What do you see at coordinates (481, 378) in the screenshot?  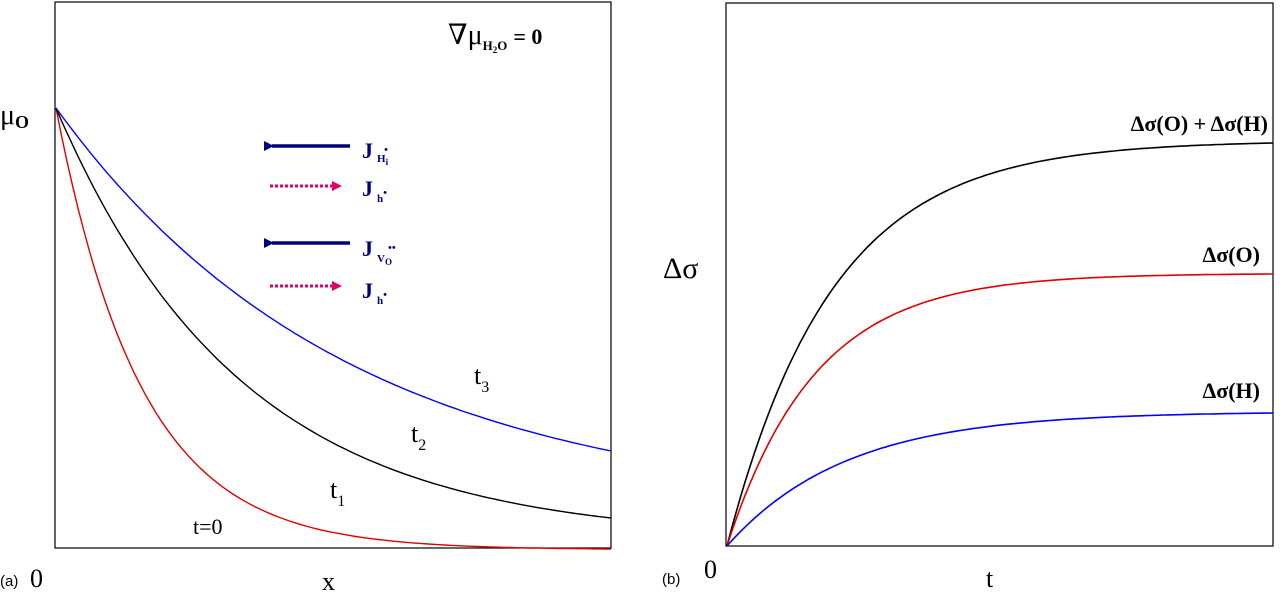 I see `curve-label-t3: t3` at bounding box center [481, 378].